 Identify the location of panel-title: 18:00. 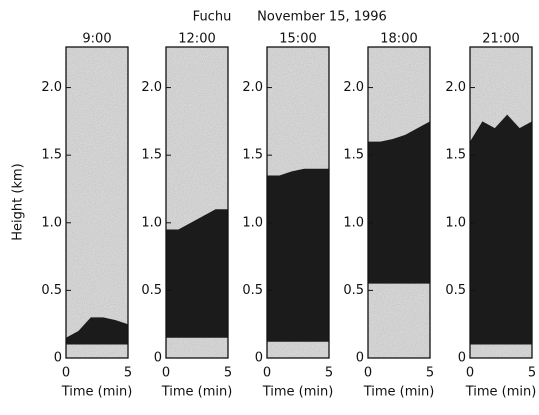
(398, 39).